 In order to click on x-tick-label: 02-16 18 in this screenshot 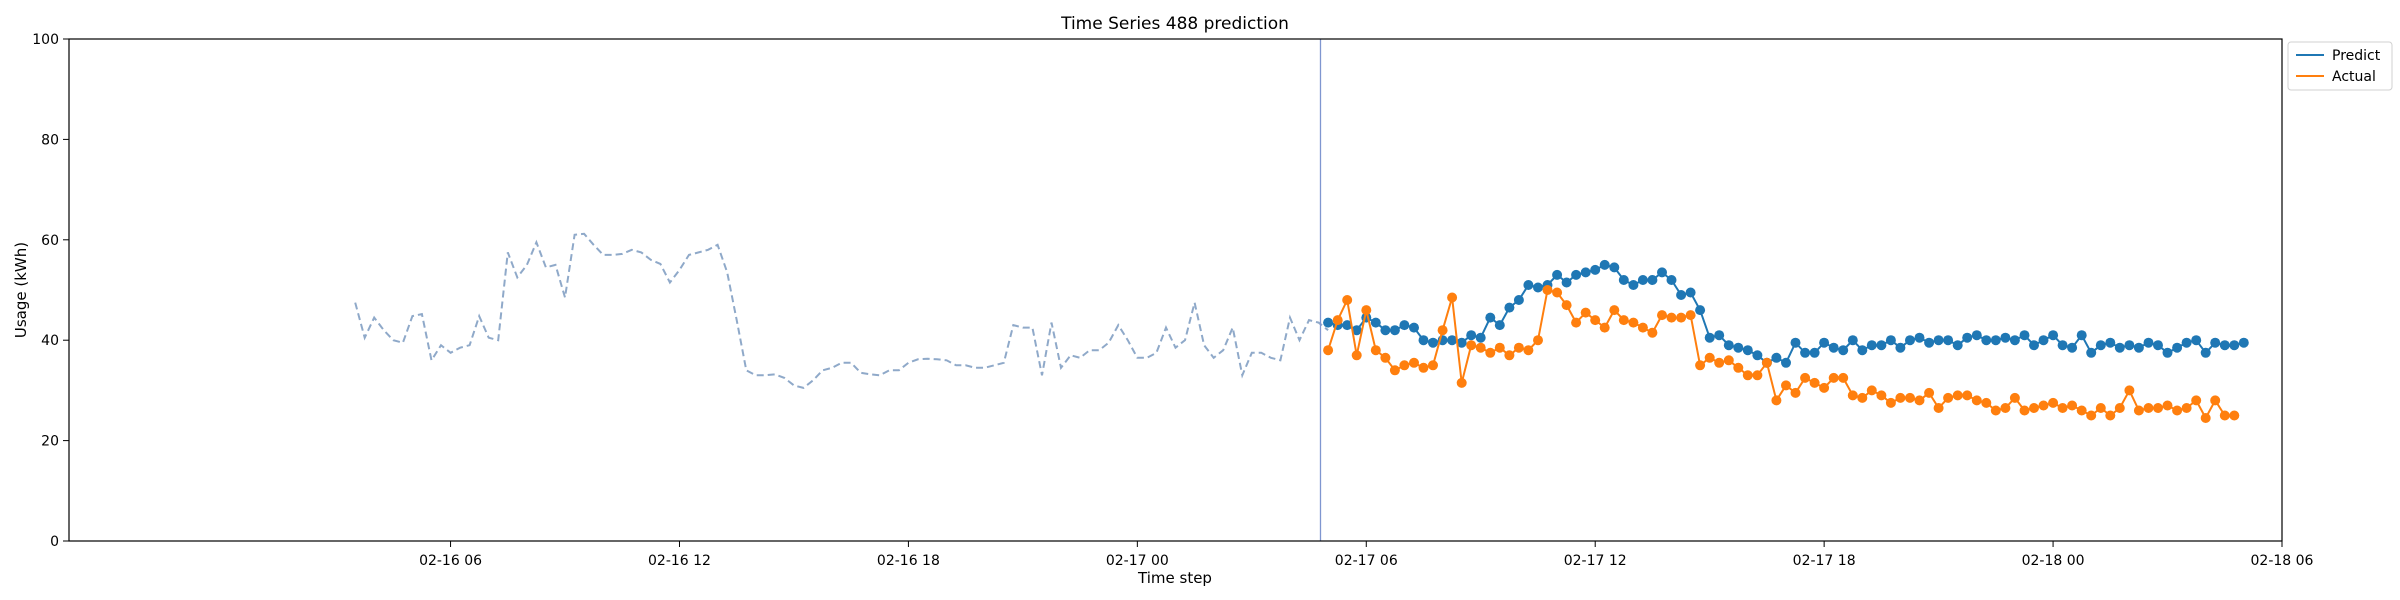, I will do `click(908, 561)`.